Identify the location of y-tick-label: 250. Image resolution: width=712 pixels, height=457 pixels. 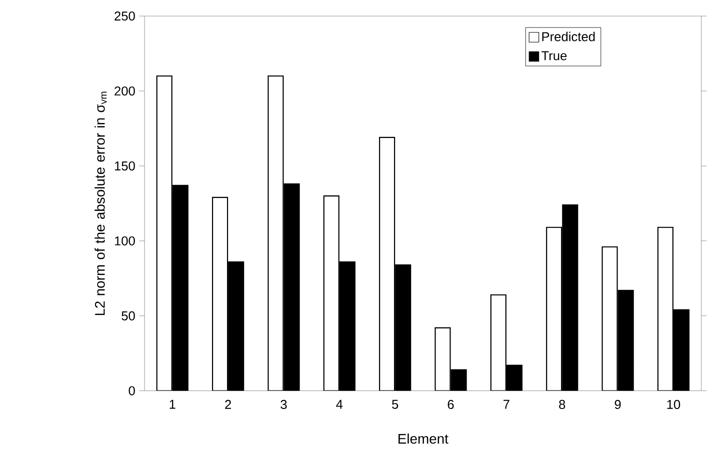
(124, 16).